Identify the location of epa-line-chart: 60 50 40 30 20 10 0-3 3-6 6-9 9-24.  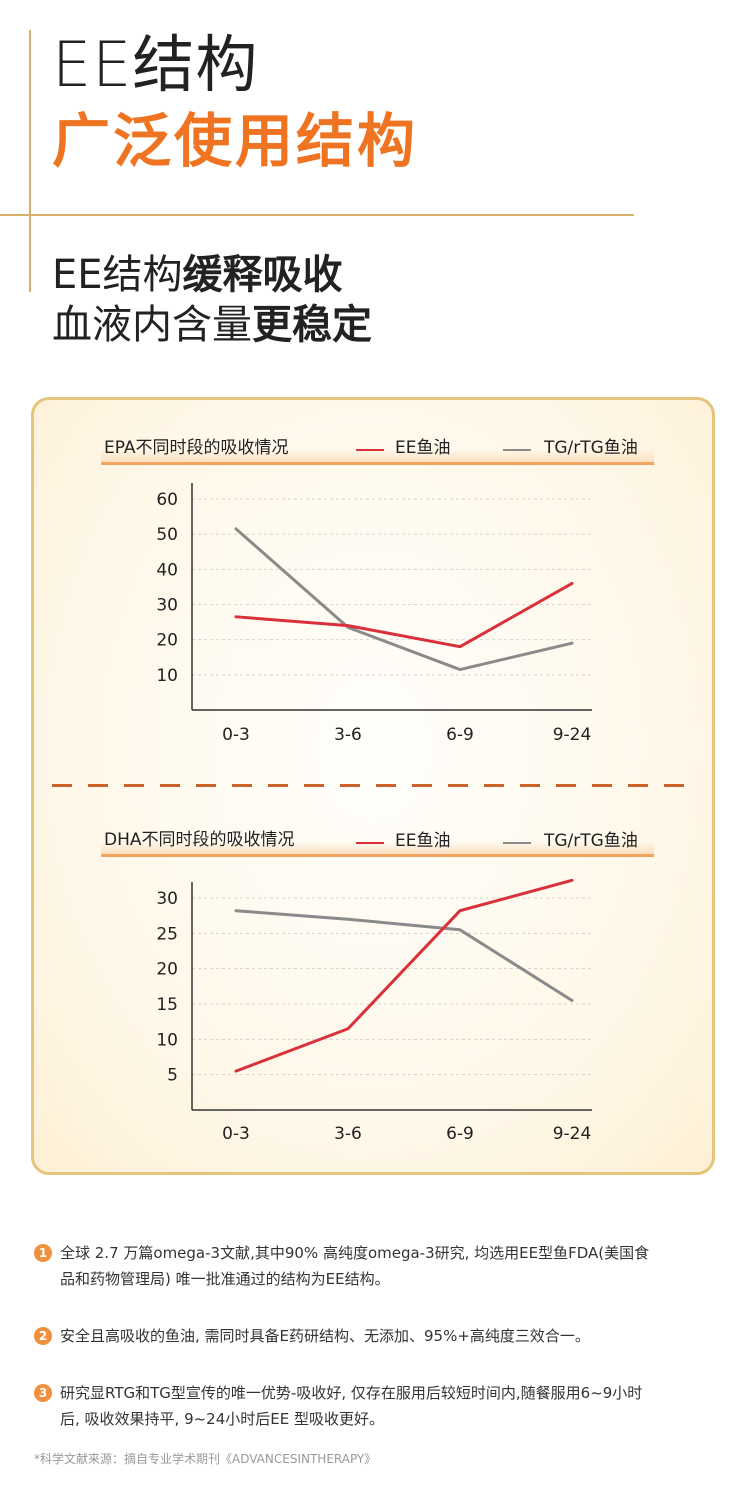
(374, 614).